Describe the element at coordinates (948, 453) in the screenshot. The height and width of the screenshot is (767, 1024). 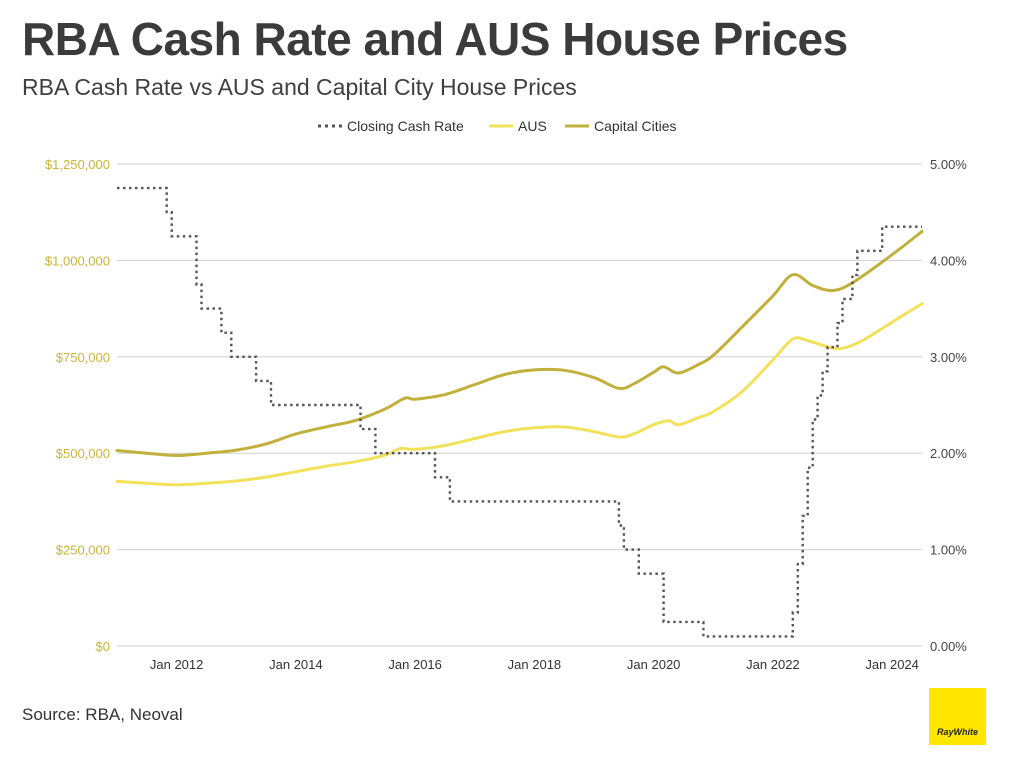
I see `y-right-tick-label: 2.00%` at that location.